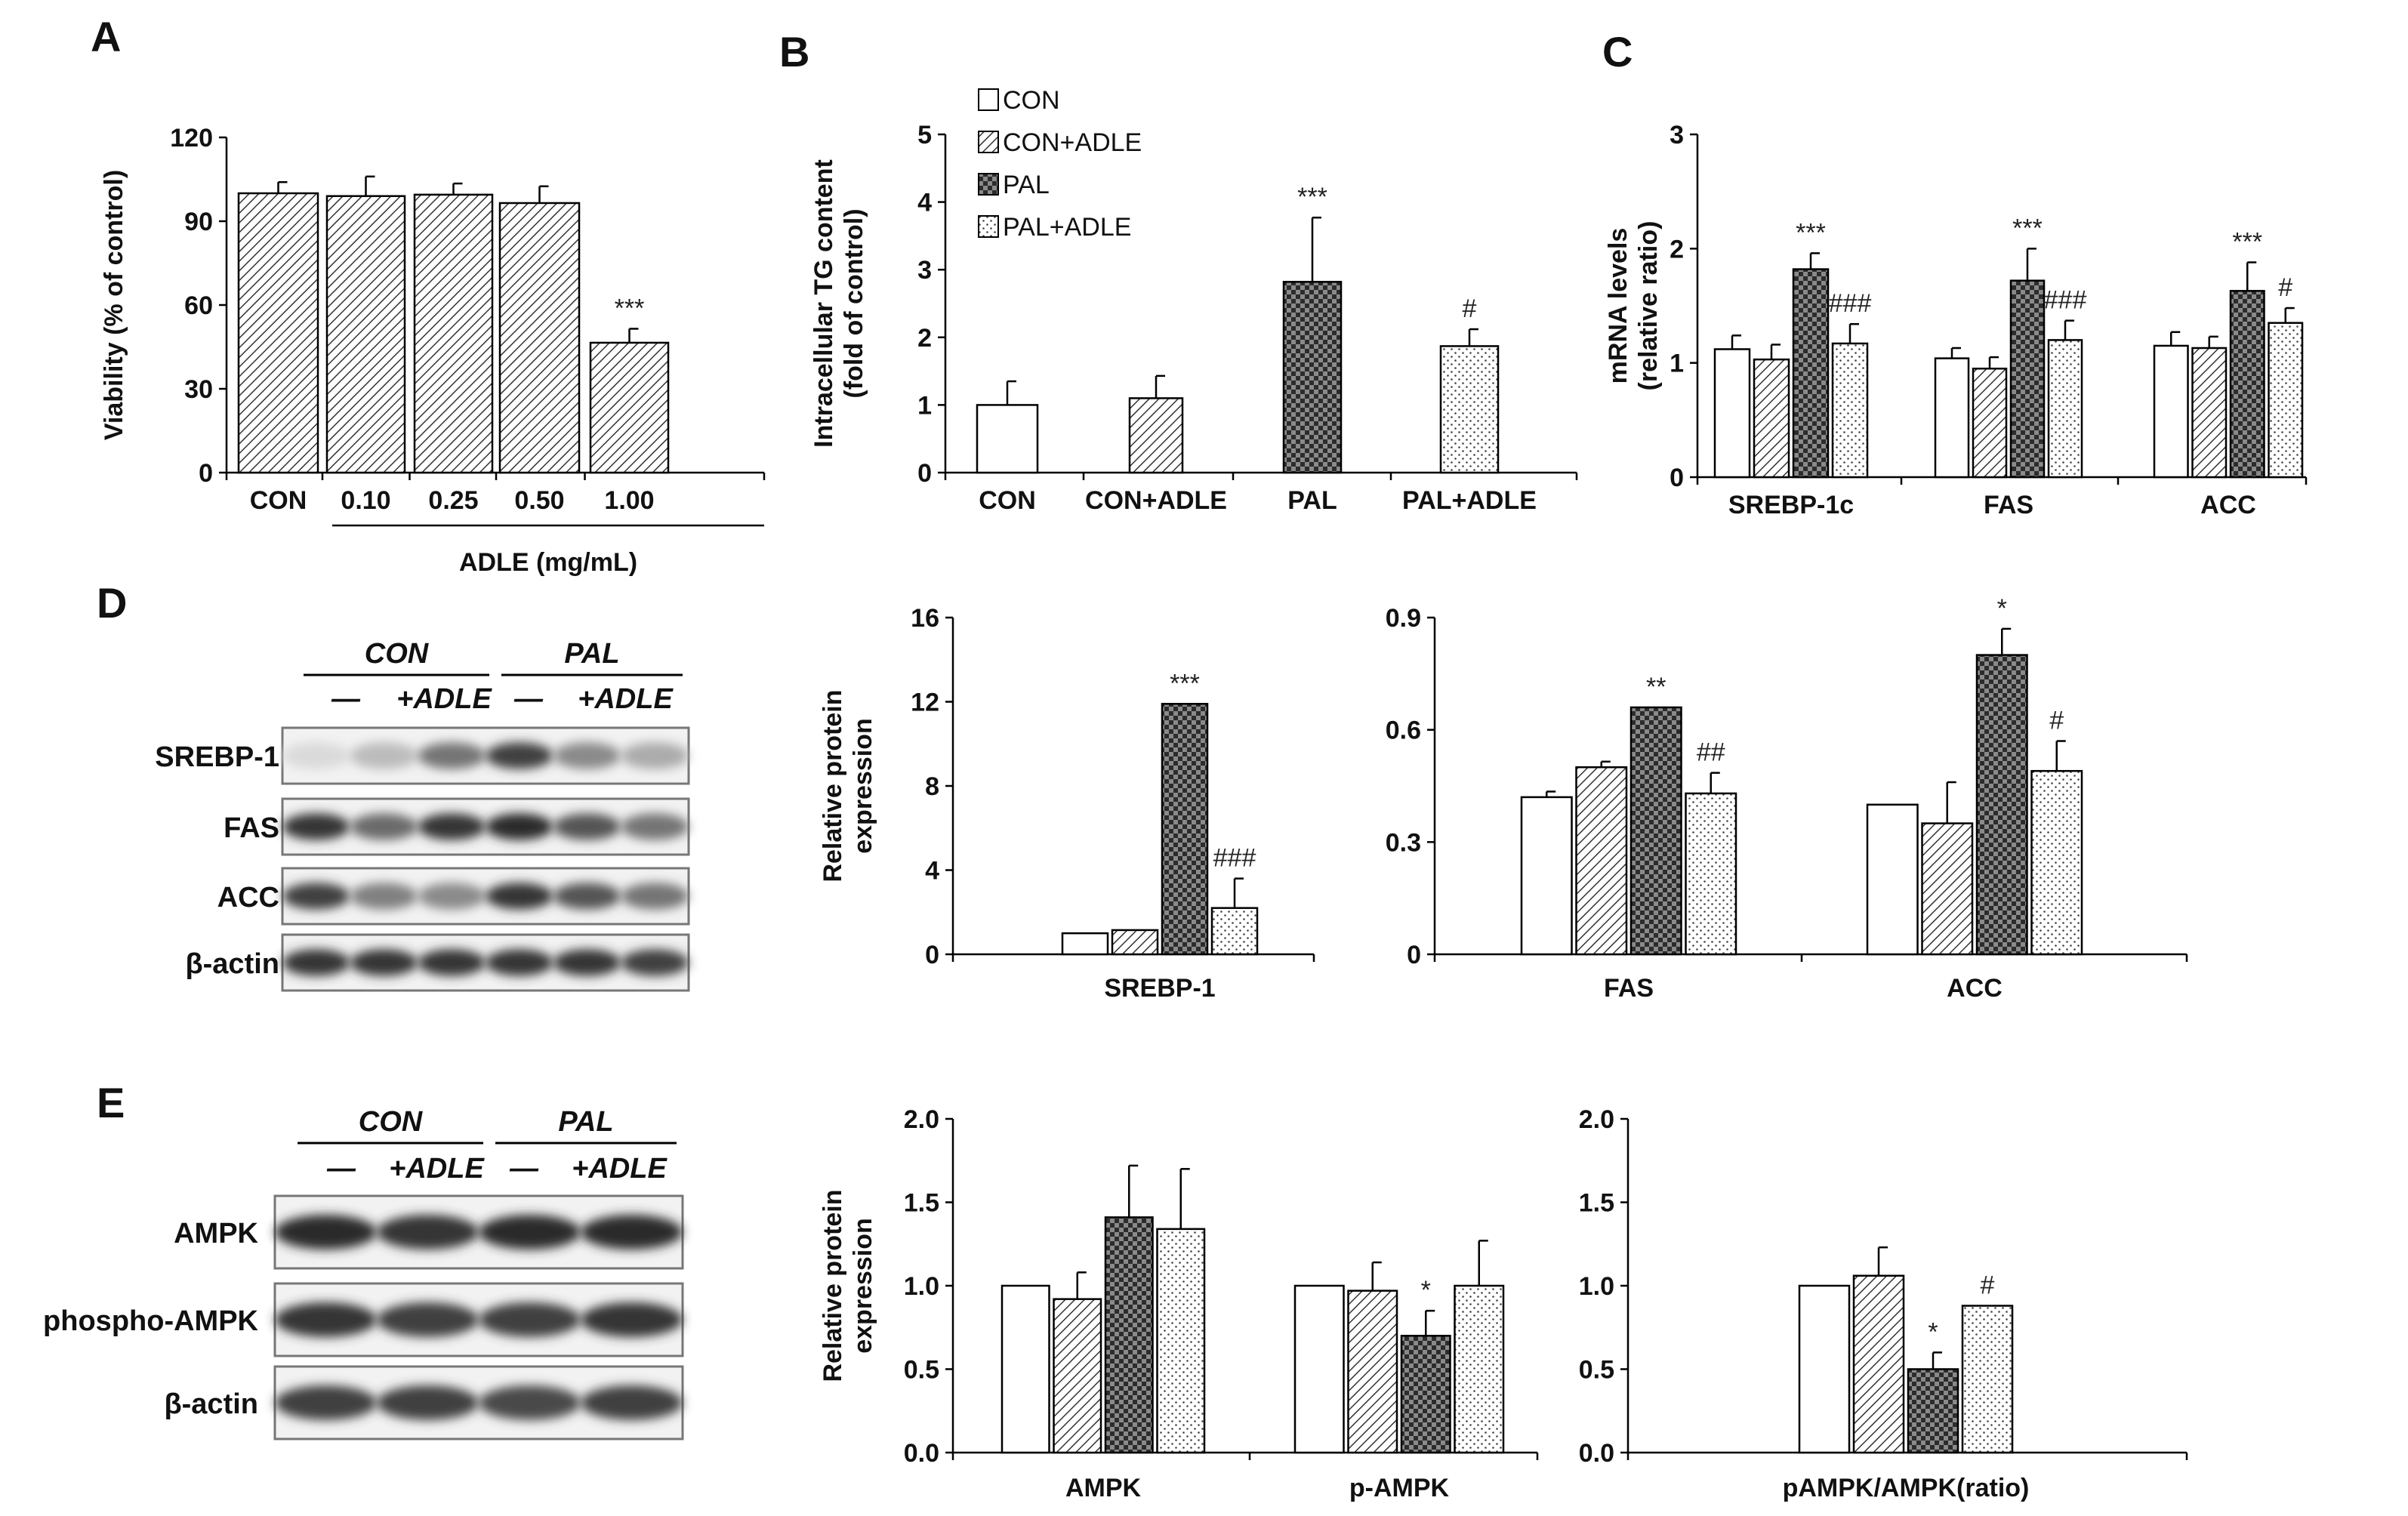 Image resolution: width=2408 pixels, height=1516 pixels. I want to click on x-category-label: CON, so click(278, 500).